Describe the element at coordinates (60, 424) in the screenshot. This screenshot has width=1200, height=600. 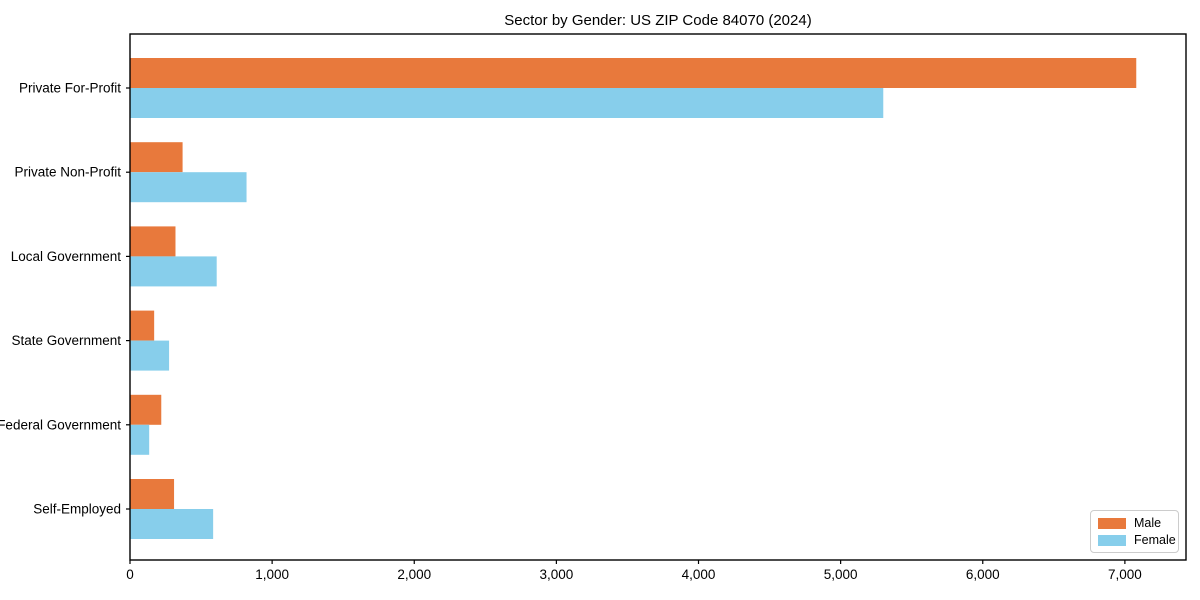
I see `y-tick-label-federal-government: Federal Government` at that location.